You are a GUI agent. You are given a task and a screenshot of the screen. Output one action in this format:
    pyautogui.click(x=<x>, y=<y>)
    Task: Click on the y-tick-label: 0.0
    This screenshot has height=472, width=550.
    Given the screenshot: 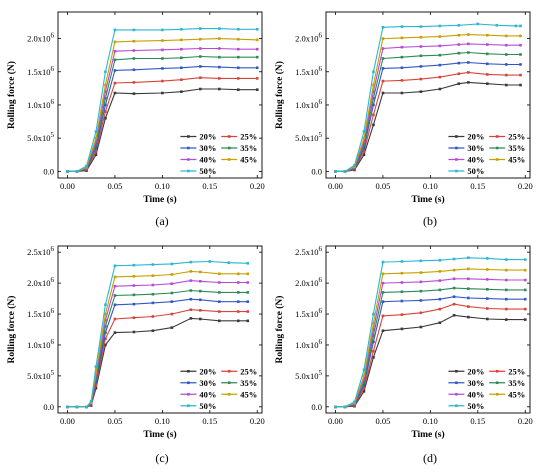 What is the action you would take?
    pyautogui.click(x=316, y=171)
    